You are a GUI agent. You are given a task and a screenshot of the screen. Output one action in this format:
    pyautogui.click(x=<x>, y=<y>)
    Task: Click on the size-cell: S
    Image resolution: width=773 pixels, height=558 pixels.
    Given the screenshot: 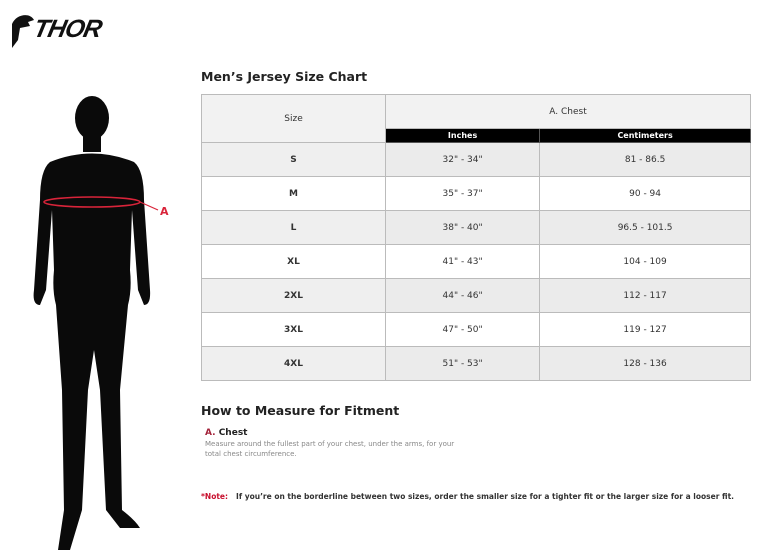 What is the action you would take?
    pyautogui.click(x=293, y=159)
    